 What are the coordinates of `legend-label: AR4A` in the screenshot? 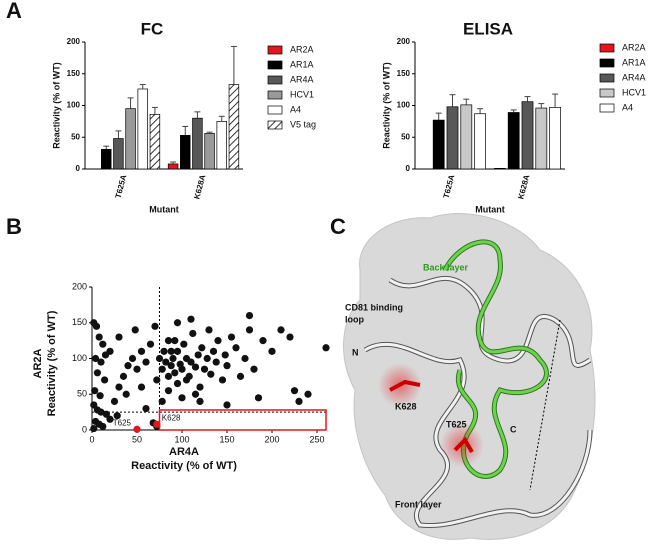 It's located at (634, 77).